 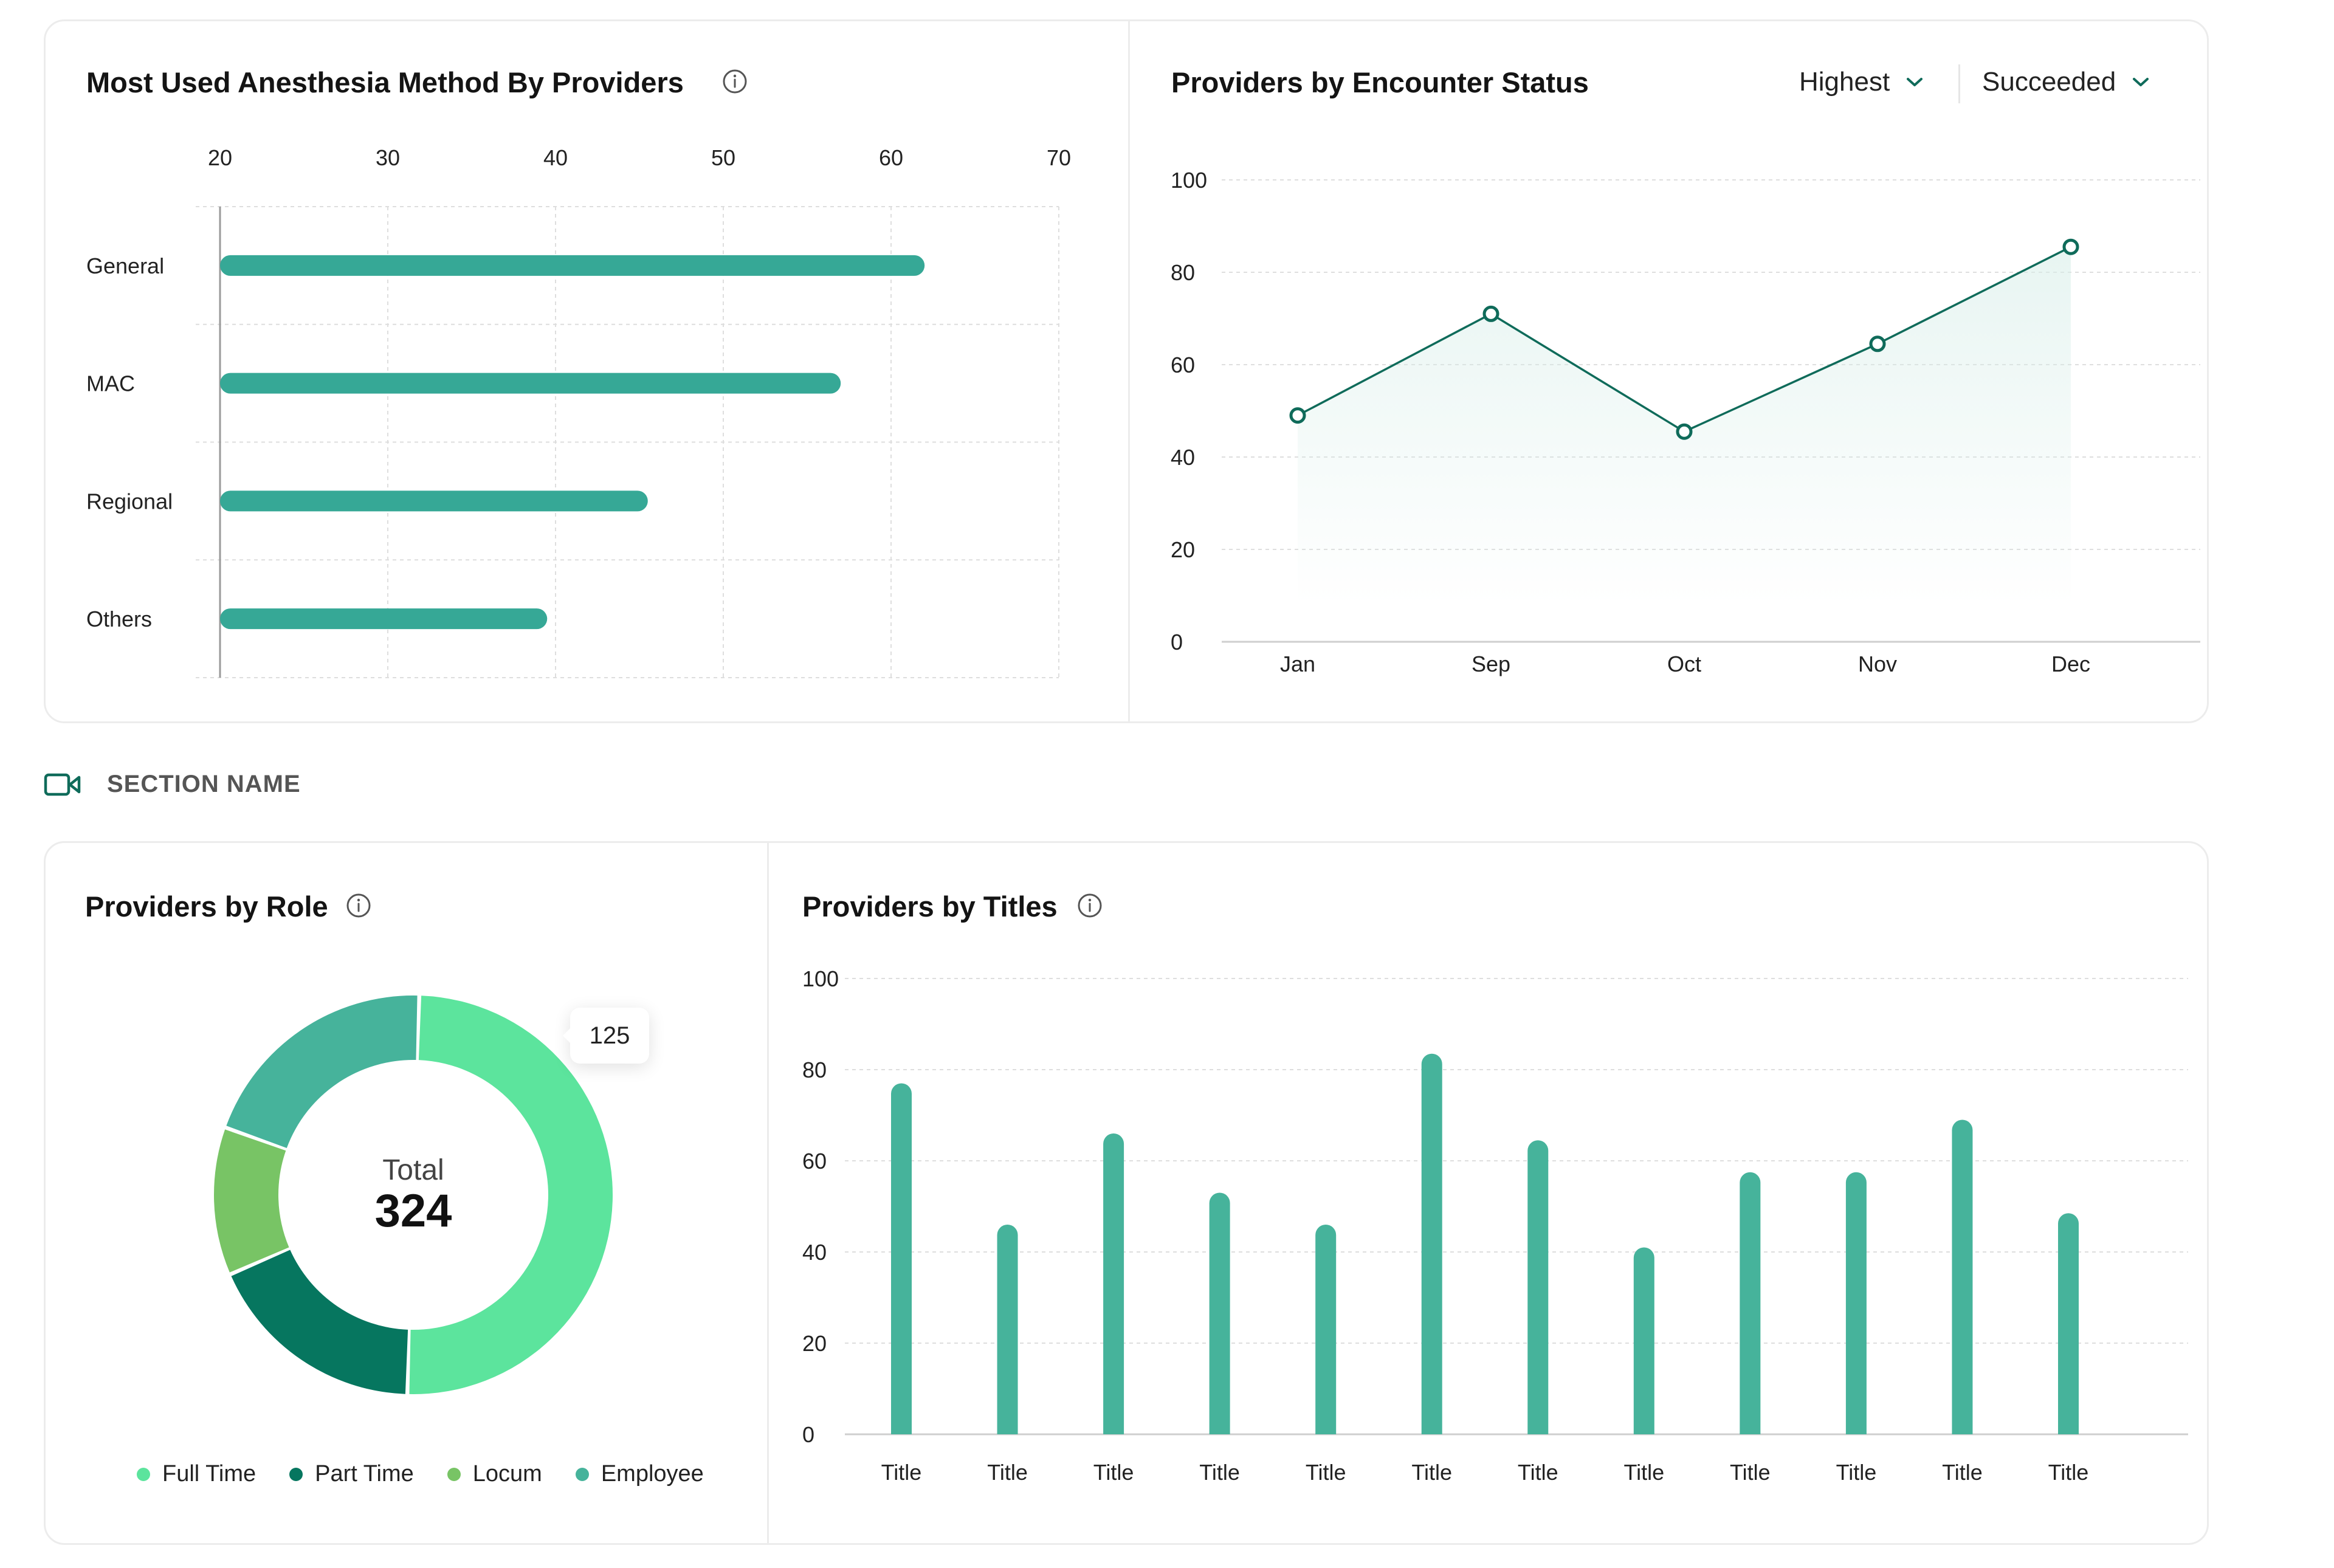 I want to click on x-tick-label: Sep, so click(x=1491, y=664).